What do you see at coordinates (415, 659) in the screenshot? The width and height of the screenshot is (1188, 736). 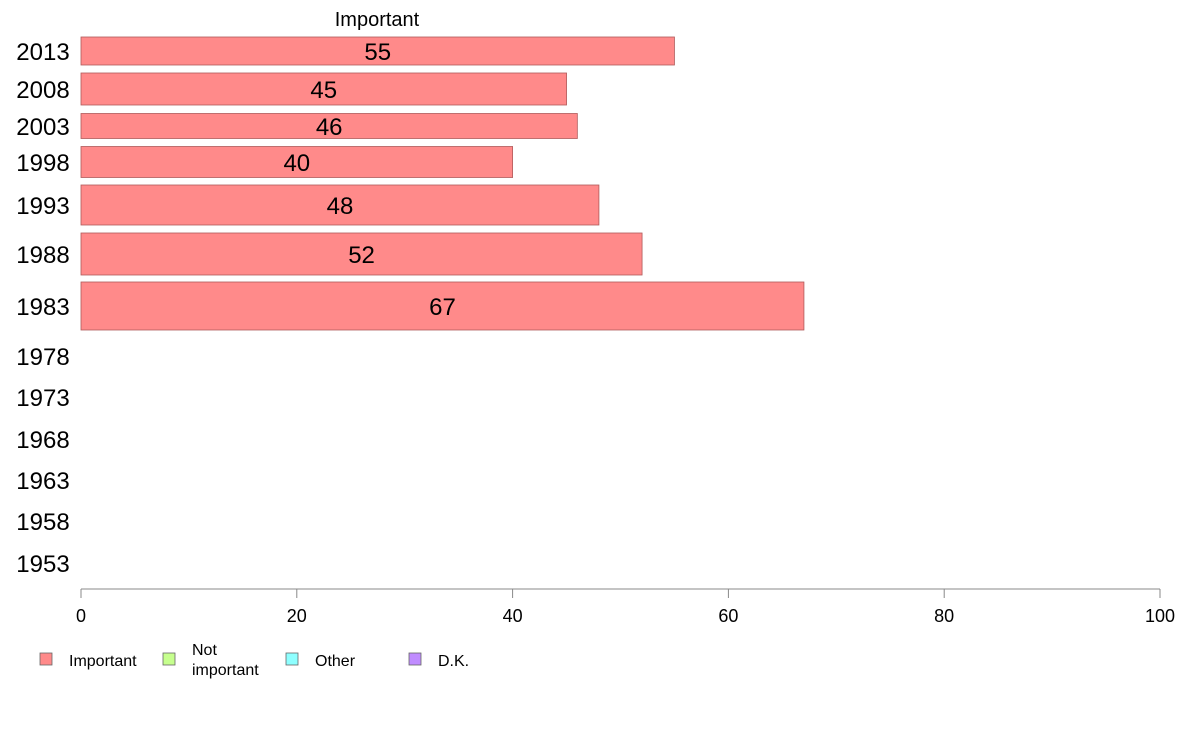 I see `legend-item-d-k--swatch` at bounding box center [415, 659].